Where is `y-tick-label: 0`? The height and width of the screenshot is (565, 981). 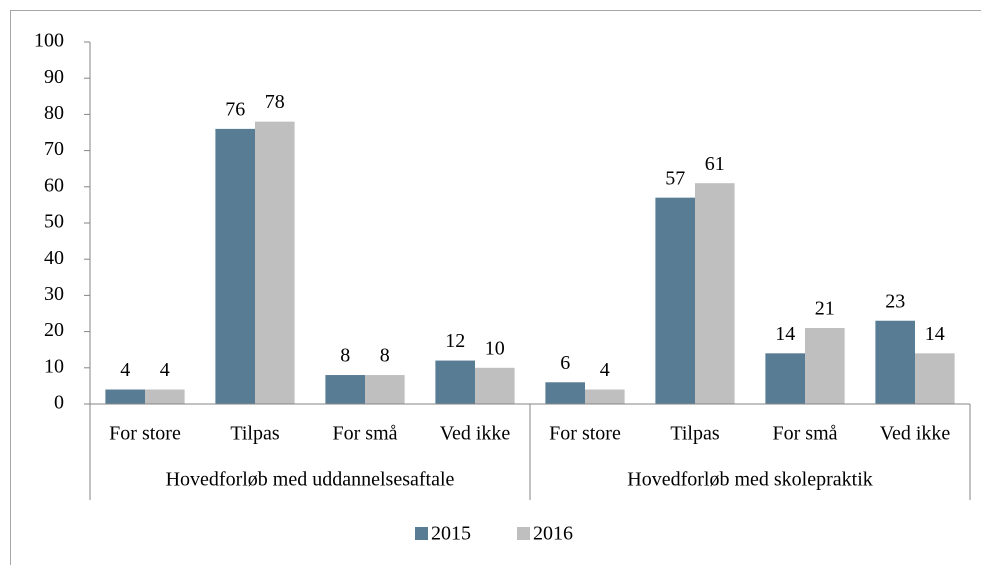 y-tick-label: 0 is located at coordinates (59, 403).